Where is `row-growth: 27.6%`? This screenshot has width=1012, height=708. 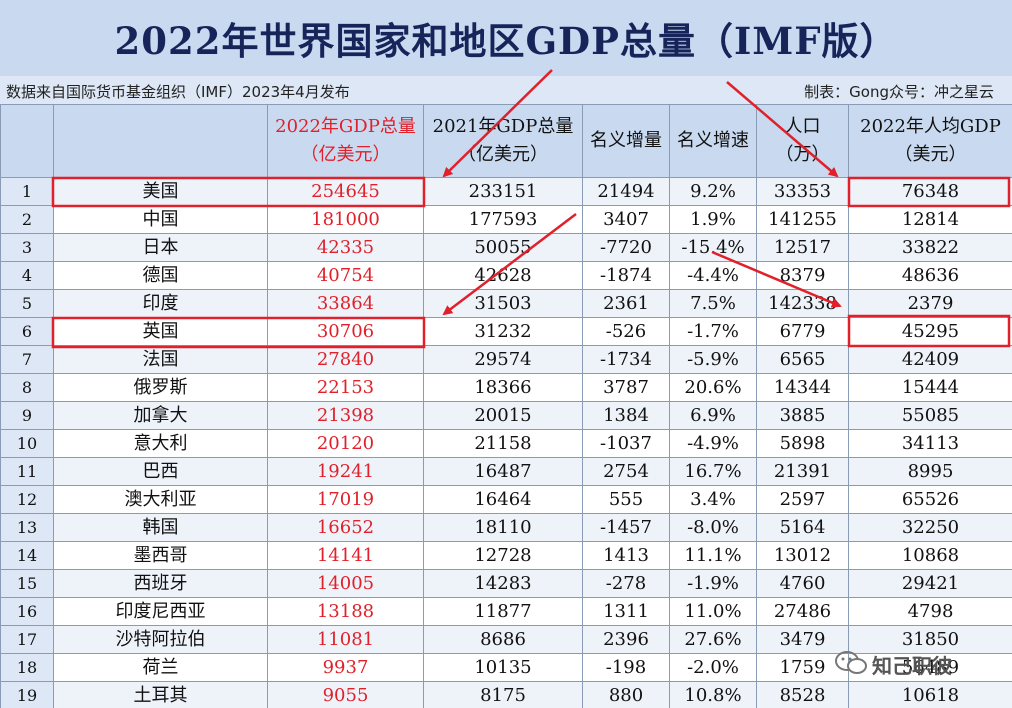 row-growth: 27.6% is located at coordinates (713, 639).